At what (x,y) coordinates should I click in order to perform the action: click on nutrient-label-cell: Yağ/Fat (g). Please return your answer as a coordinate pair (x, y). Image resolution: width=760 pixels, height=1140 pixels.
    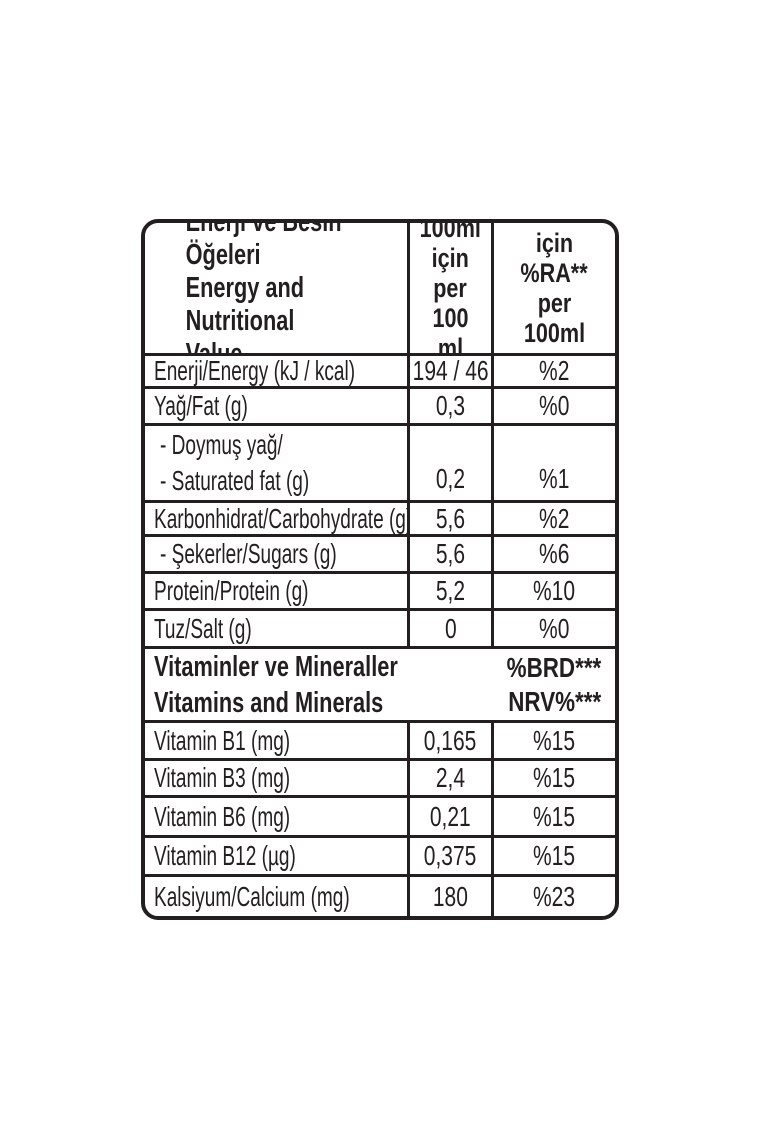
    Looking at the image, I should click on (276, 406).